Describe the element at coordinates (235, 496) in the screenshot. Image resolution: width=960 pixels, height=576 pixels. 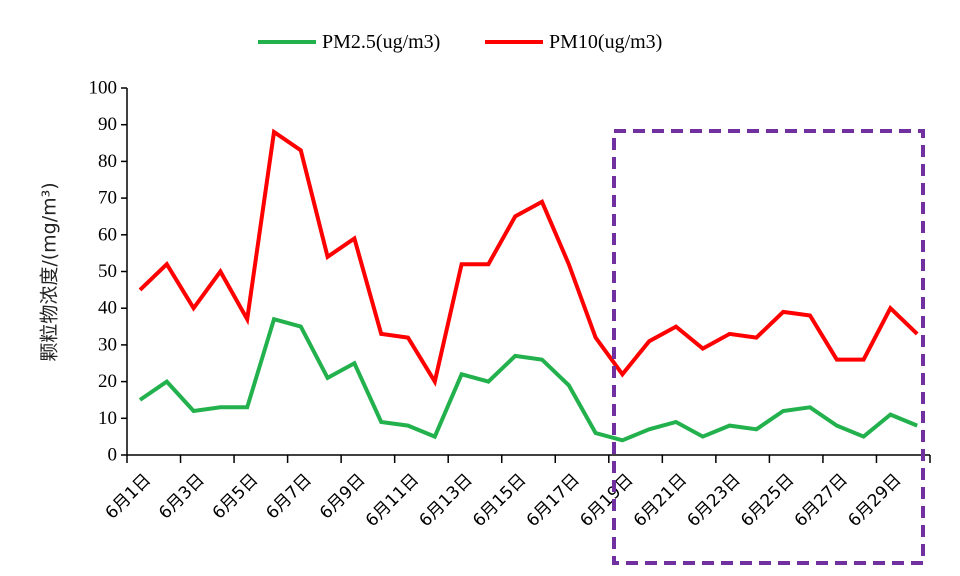
I see `x-tick-label: 6月5日` at that location.